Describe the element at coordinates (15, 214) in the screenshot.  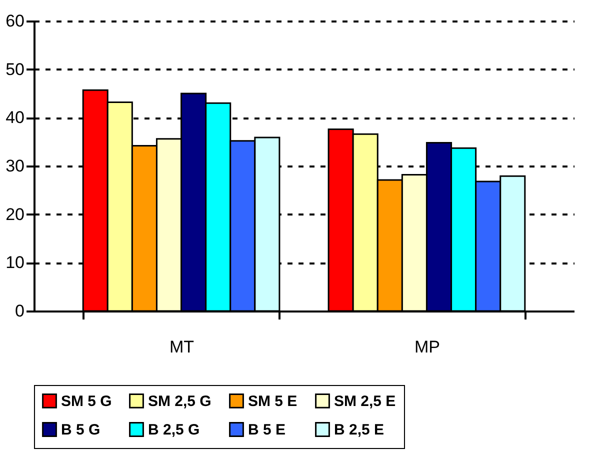
I see `y-tick-label: 20` at that location.